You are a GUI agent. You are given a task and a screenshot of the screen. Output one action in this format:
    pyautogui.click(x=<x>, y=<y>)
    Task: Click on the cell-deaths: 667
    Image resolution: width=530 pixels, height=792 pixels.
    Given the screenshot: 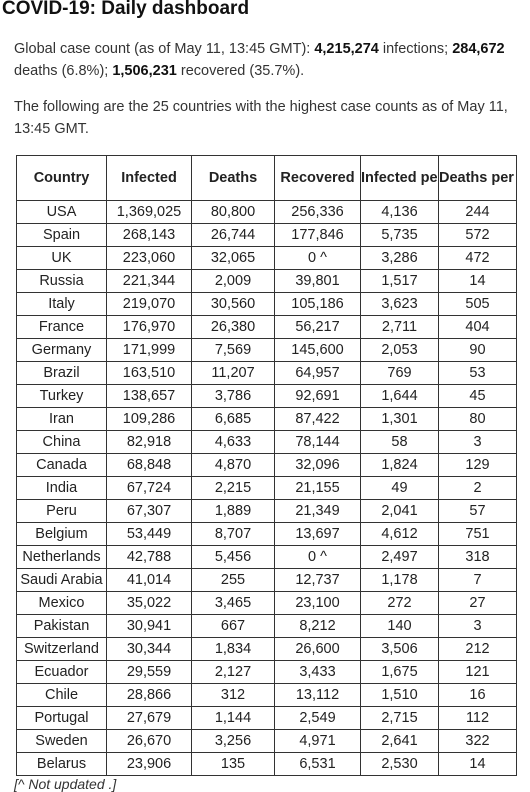 What is the action you would take?
    pyautogui.click(x=233, y=626)
    